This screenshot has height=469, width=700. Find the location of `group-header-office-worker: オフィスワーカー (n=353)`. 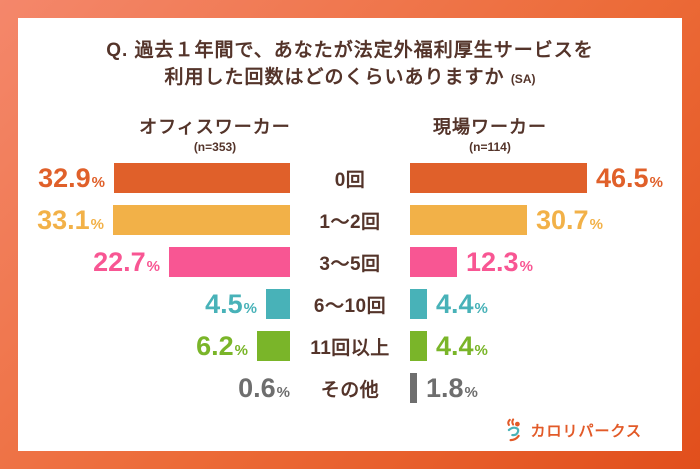

group-header-office-worker: オフィスワーカー (n=353) is located at coordinates (215, 133).